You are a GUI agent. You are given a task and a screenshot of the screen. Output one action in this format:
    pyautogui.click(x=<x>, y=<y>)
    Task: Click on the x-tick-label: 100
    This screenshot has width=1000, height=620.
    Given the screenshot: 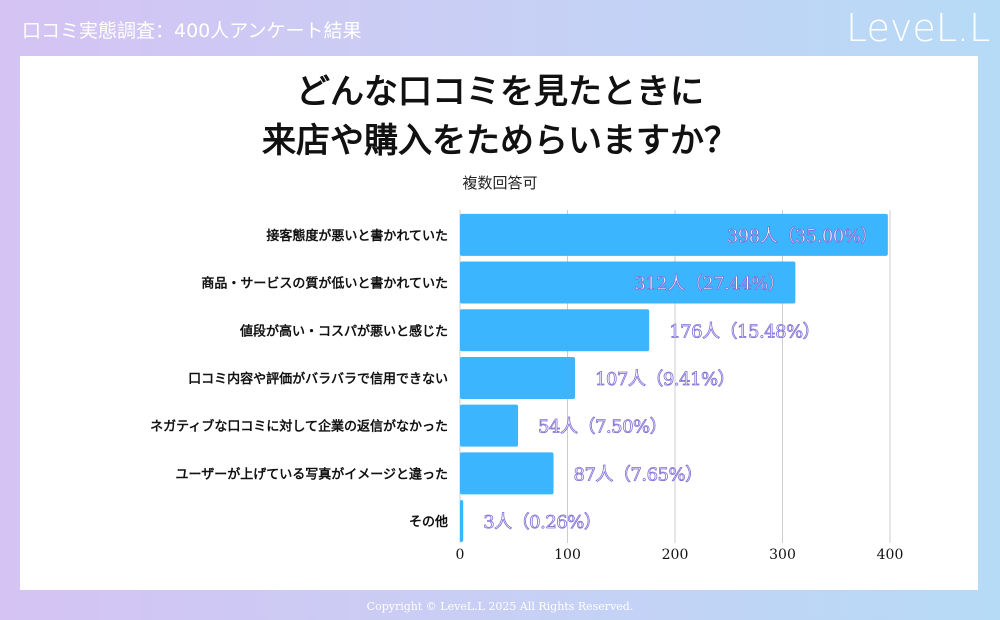 What is the action you would take?
    pyautogui.click(x=567, y=555)
    